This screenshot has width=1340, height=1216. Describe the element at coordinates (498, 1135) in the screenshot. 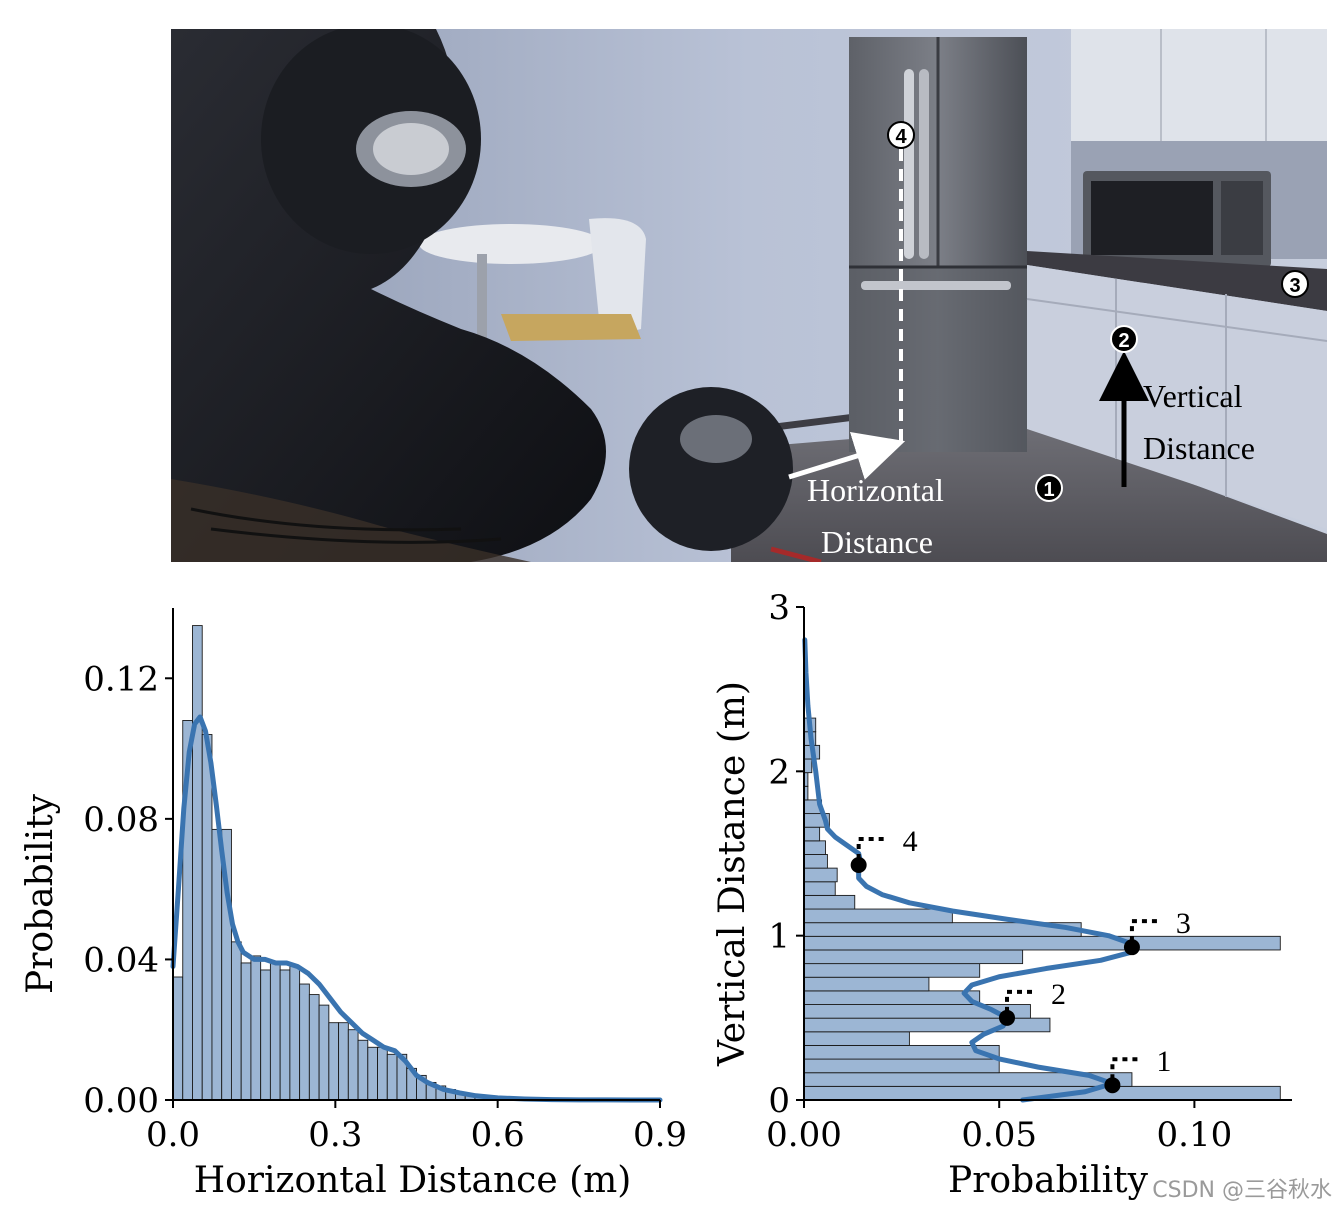

I see `x-tick-label: 0.6` at that location.